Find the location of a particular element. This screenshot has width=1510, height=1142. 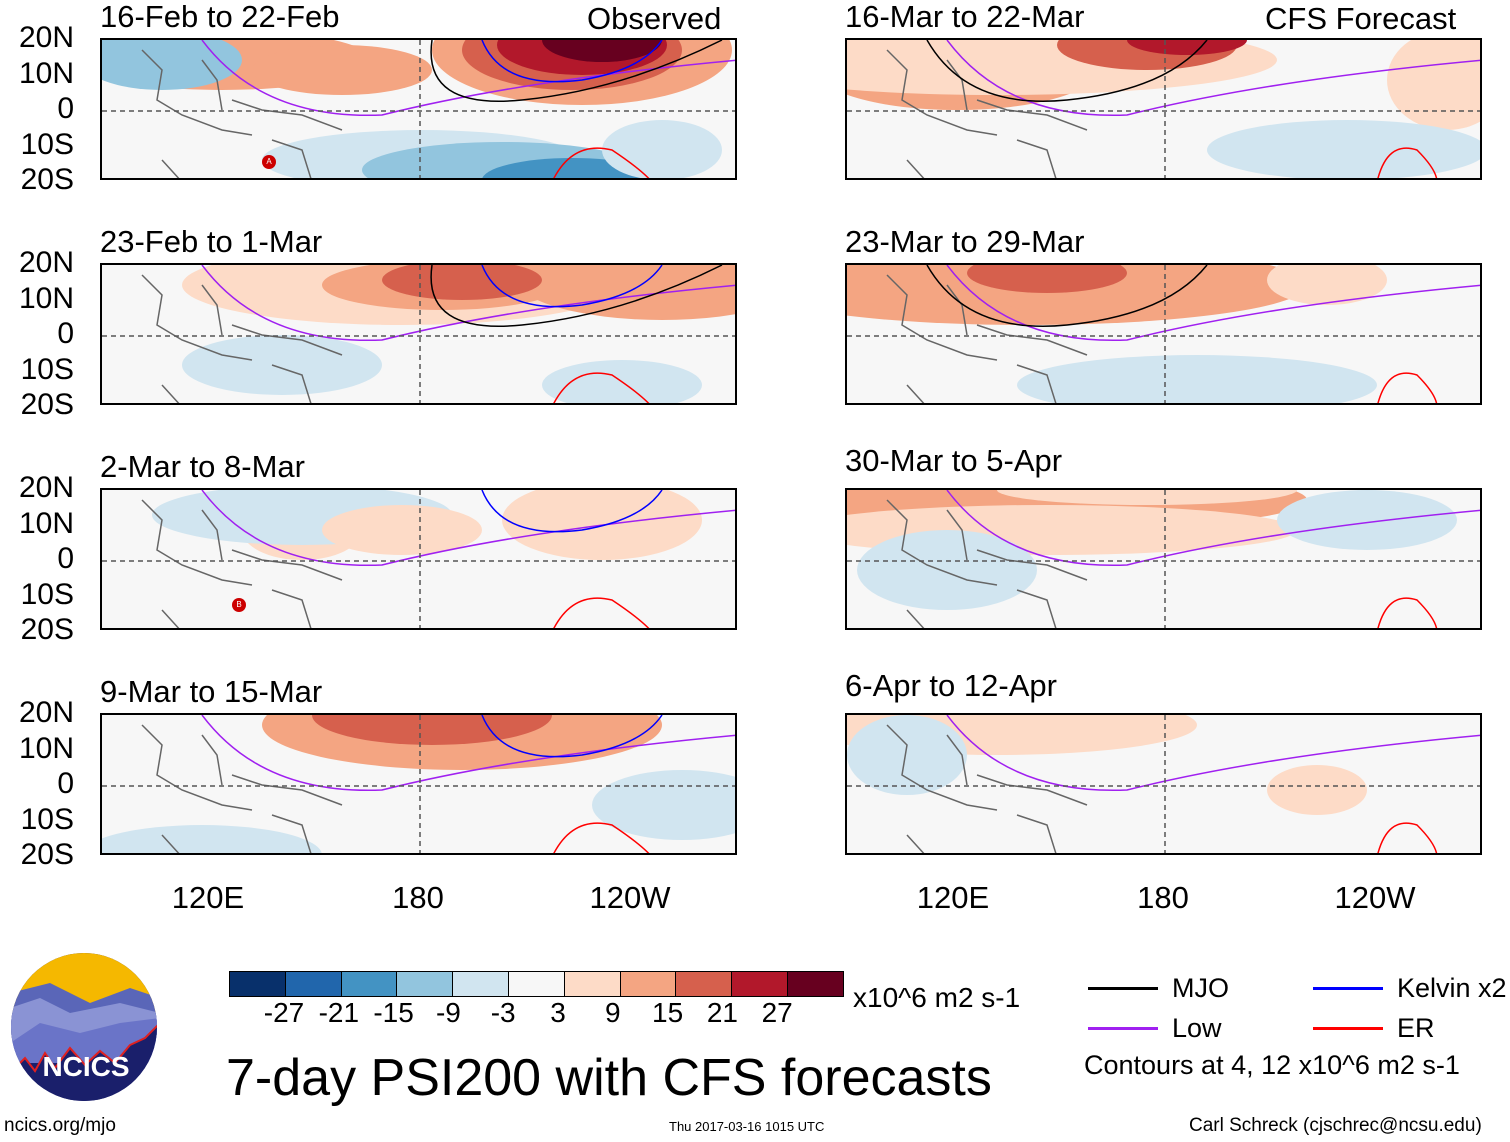

legend-label: Kelvin x2 is located at coordinates (1452, 988).